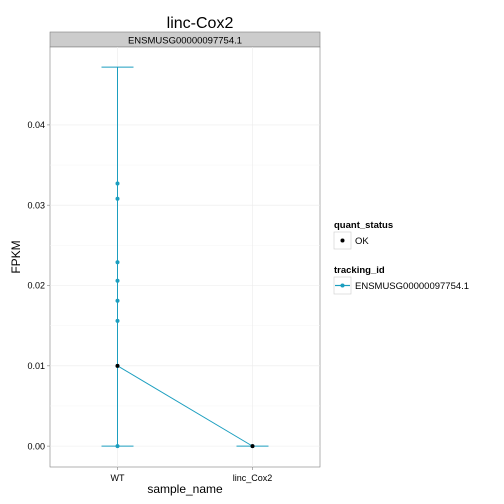  I want to click on legend-tracking-id-title: tracking_id, so click(359, 270).